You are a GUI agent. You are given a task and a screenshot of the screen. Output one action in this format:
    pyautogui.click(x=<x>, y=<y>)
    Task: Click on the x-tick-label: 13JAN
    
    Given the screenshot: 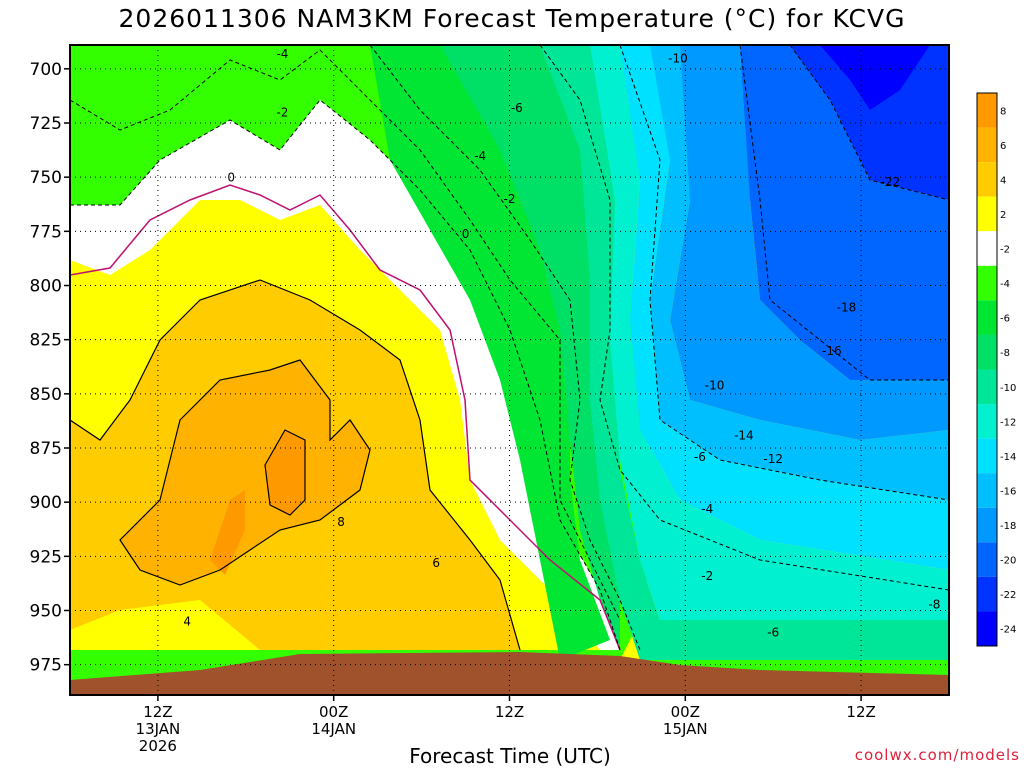 What is the action you would take?
    pyautogui.click(x=158, y=729)
    